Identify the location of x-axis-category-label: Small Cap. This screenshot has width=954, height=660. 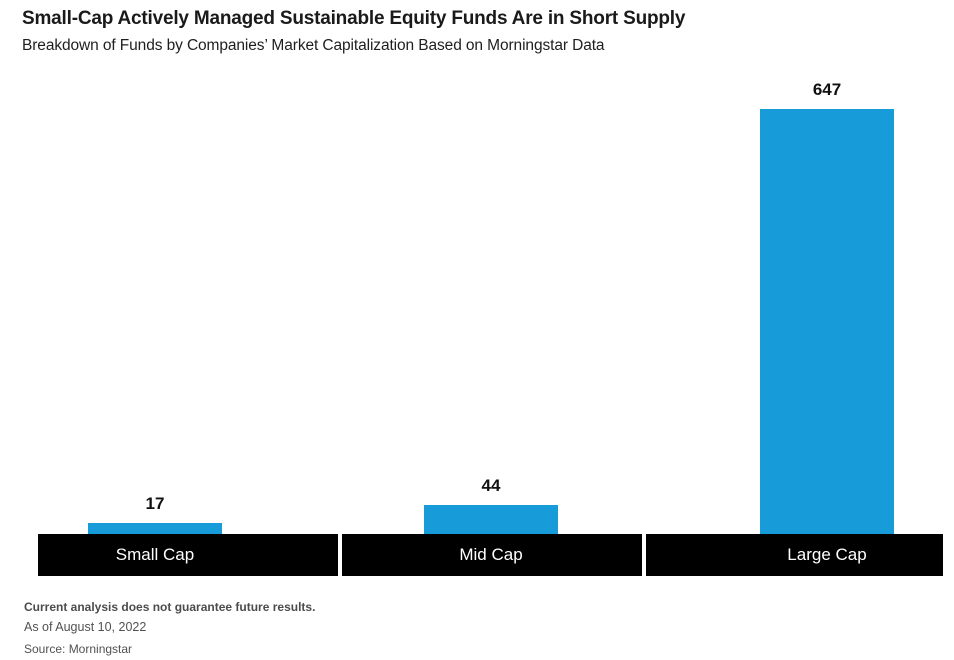
(155, 554).